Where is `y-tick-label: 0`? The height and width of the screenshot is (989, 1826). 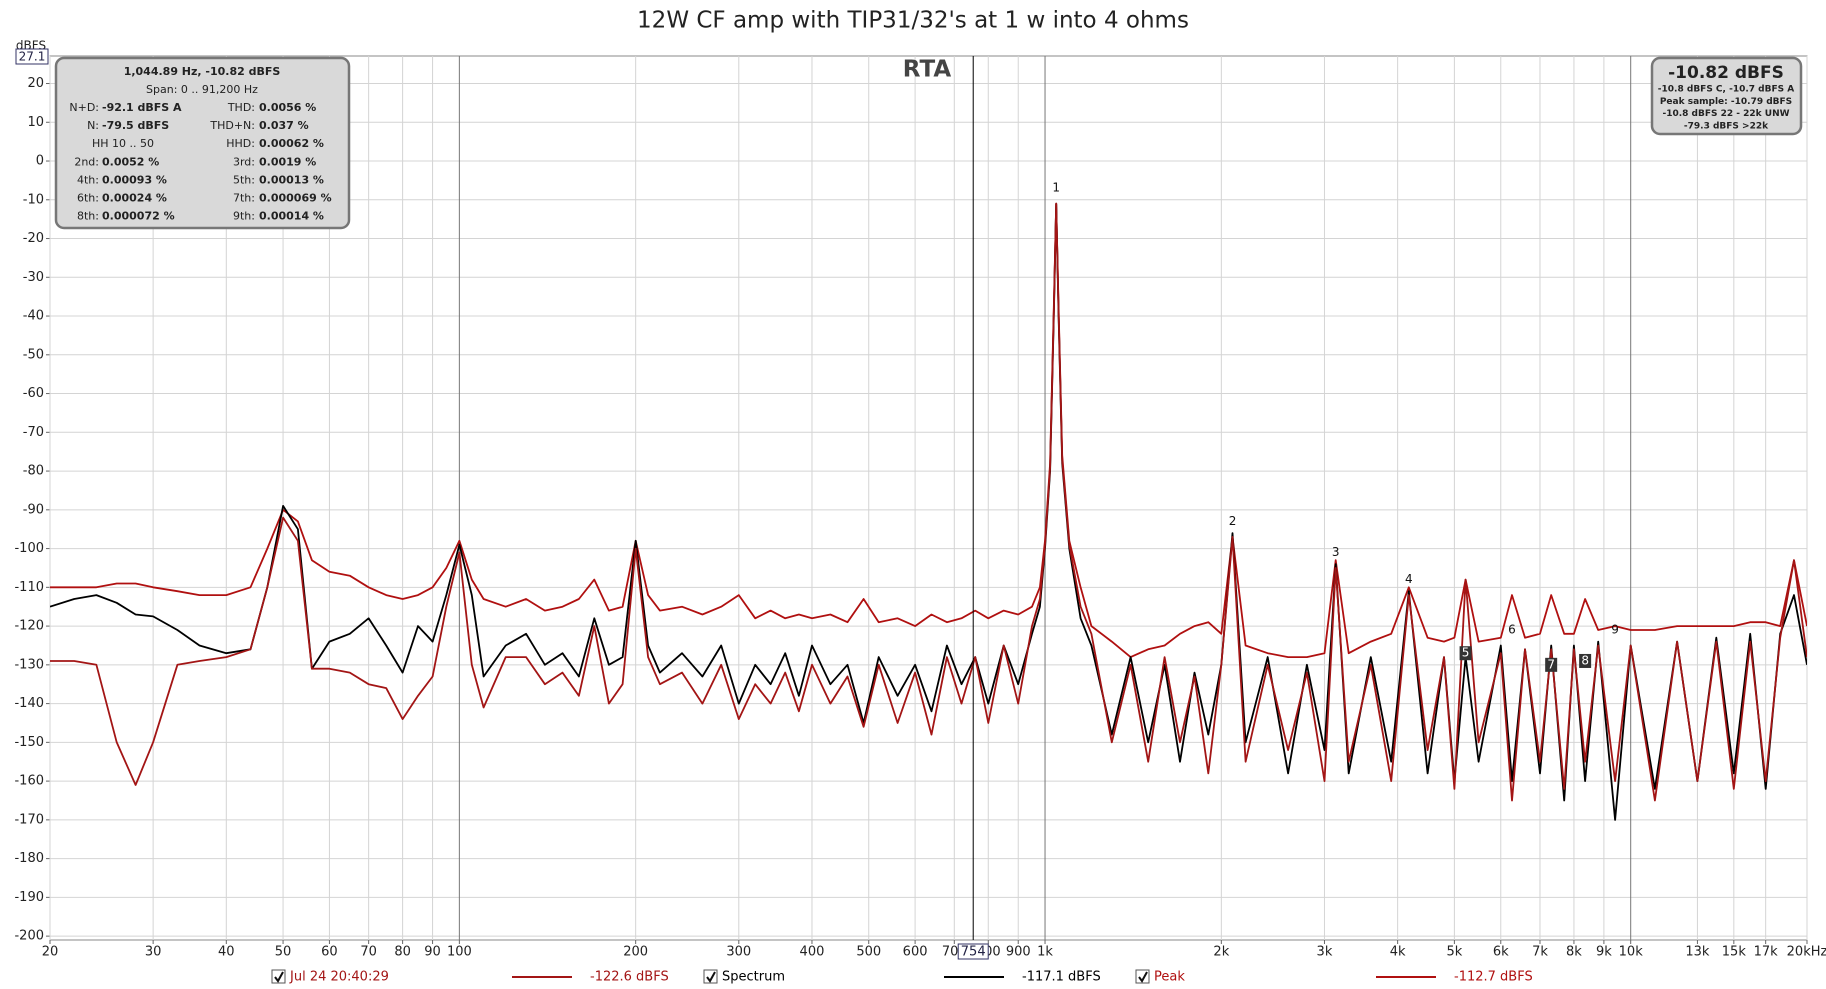
y-tick-label: 0 is located at coordinates (40, 161).